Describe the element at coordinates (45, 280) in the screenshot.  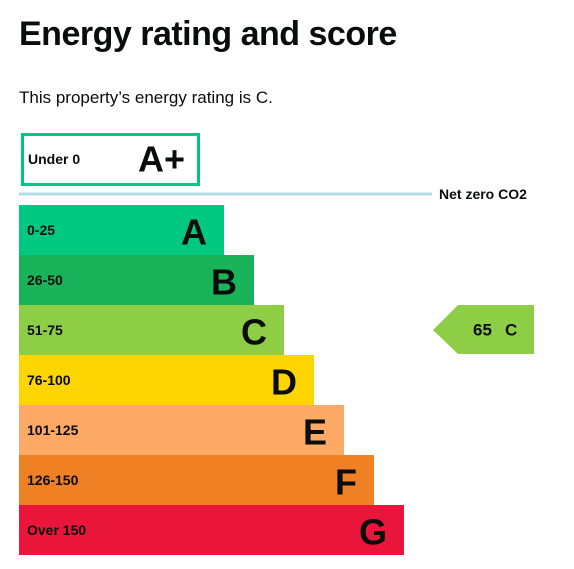
I see `band-range: 26-50` at that location.